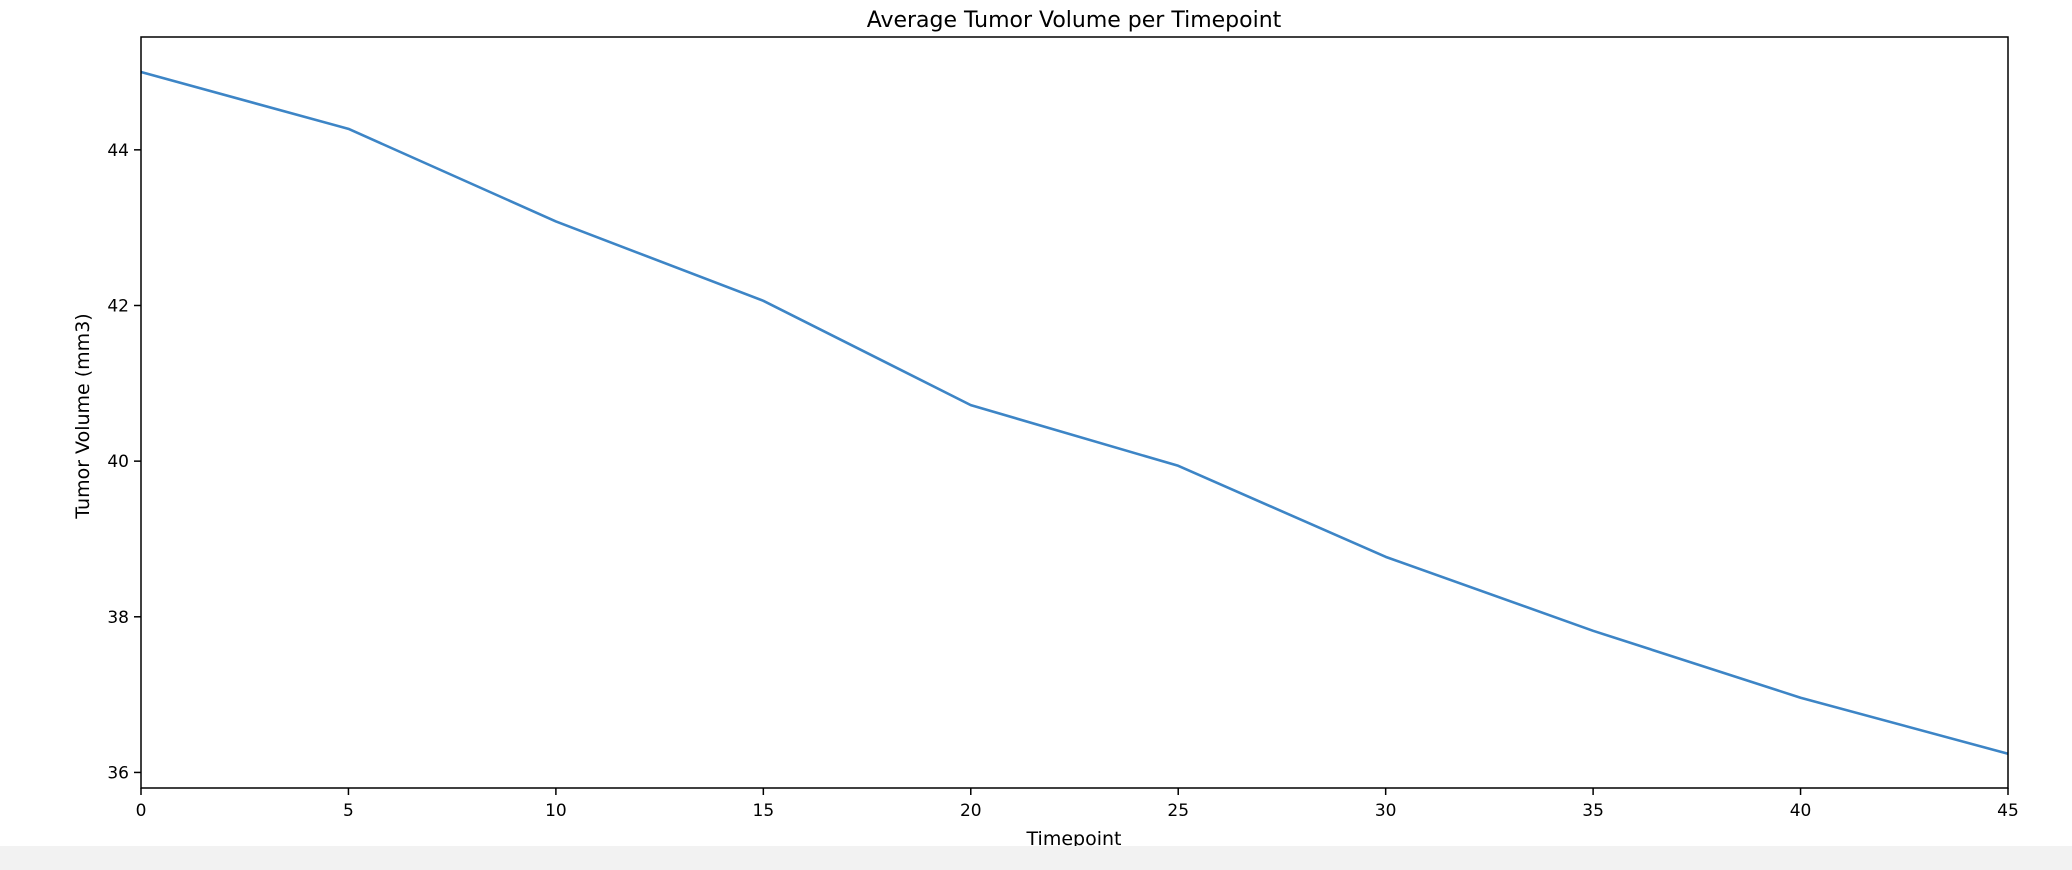  I want to click on x-tick-label: 15, so click(764, 811).